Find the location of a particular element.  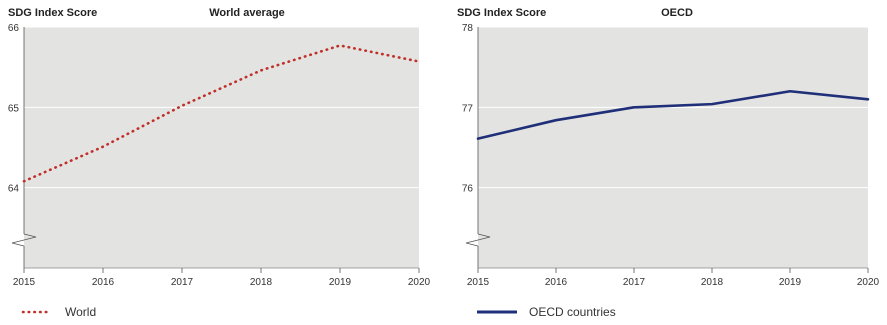

x-tick-label-0-5: 2020 is located at coordinates (419, 282).